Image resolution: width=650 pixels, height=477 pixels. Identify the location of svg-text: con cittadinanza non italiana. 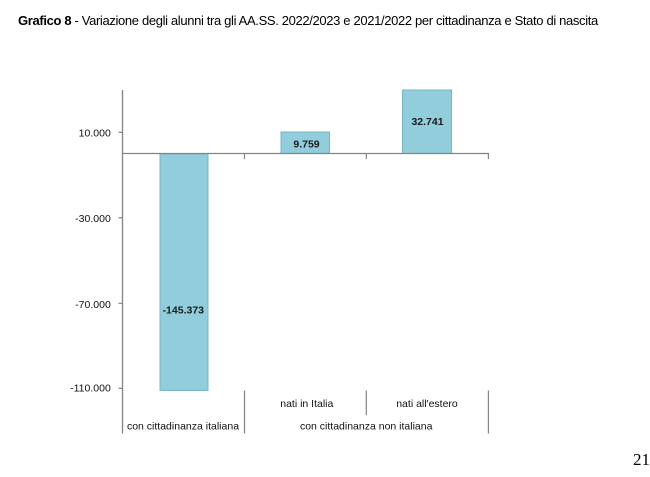
(366, 427).